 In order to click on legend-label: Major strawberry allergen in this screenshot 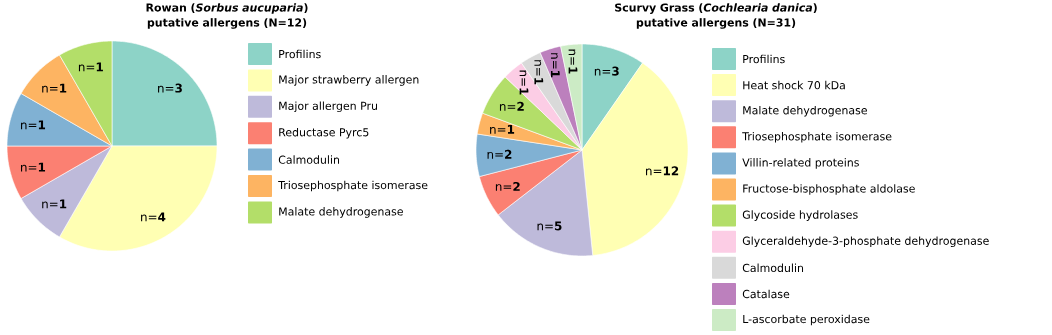, I will do `click(349, 80)`.